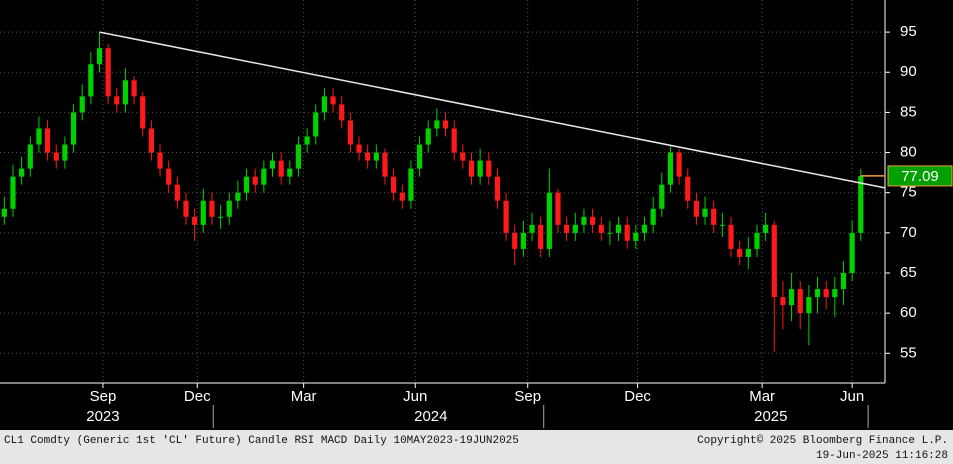 The image size is (953, 464). What do you see at coordinates (908, 71) in the screenshot?
I see `y-tick-label: 90` at bounding box center [908, 71].